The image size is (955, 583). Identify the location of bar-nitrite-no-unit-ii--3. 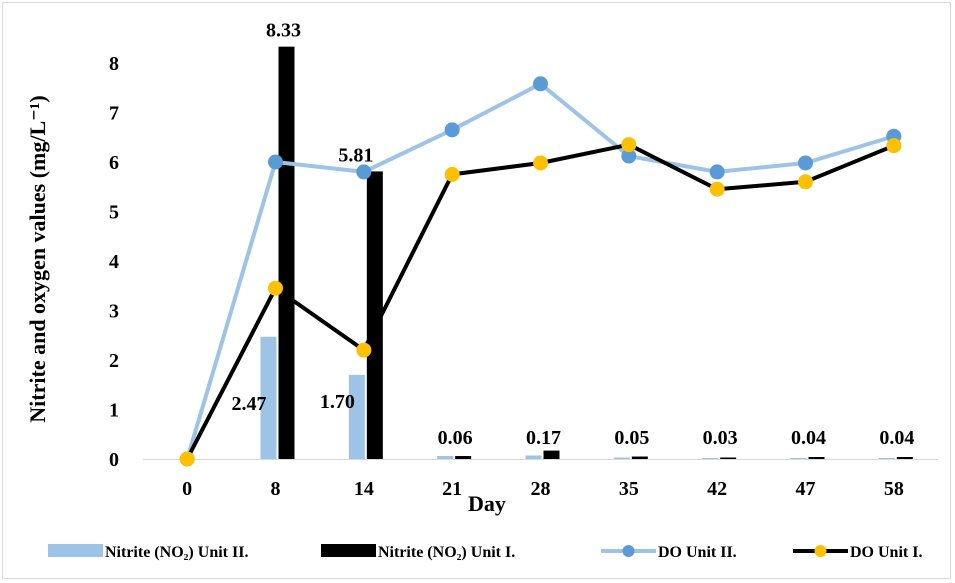
(445, 457).